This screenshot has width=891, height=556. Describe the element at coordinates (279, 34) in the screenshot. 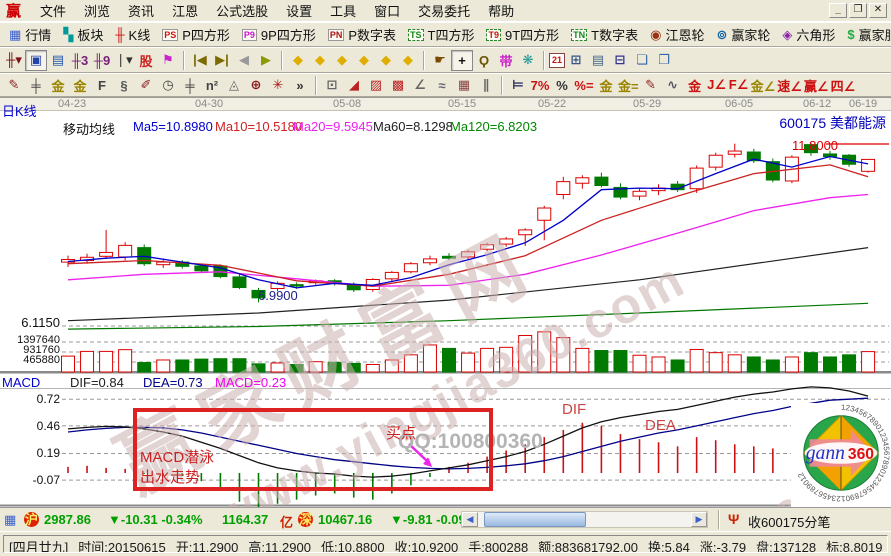

I see `toolbar-9p-square-button: P9 9P四方形` at that location.